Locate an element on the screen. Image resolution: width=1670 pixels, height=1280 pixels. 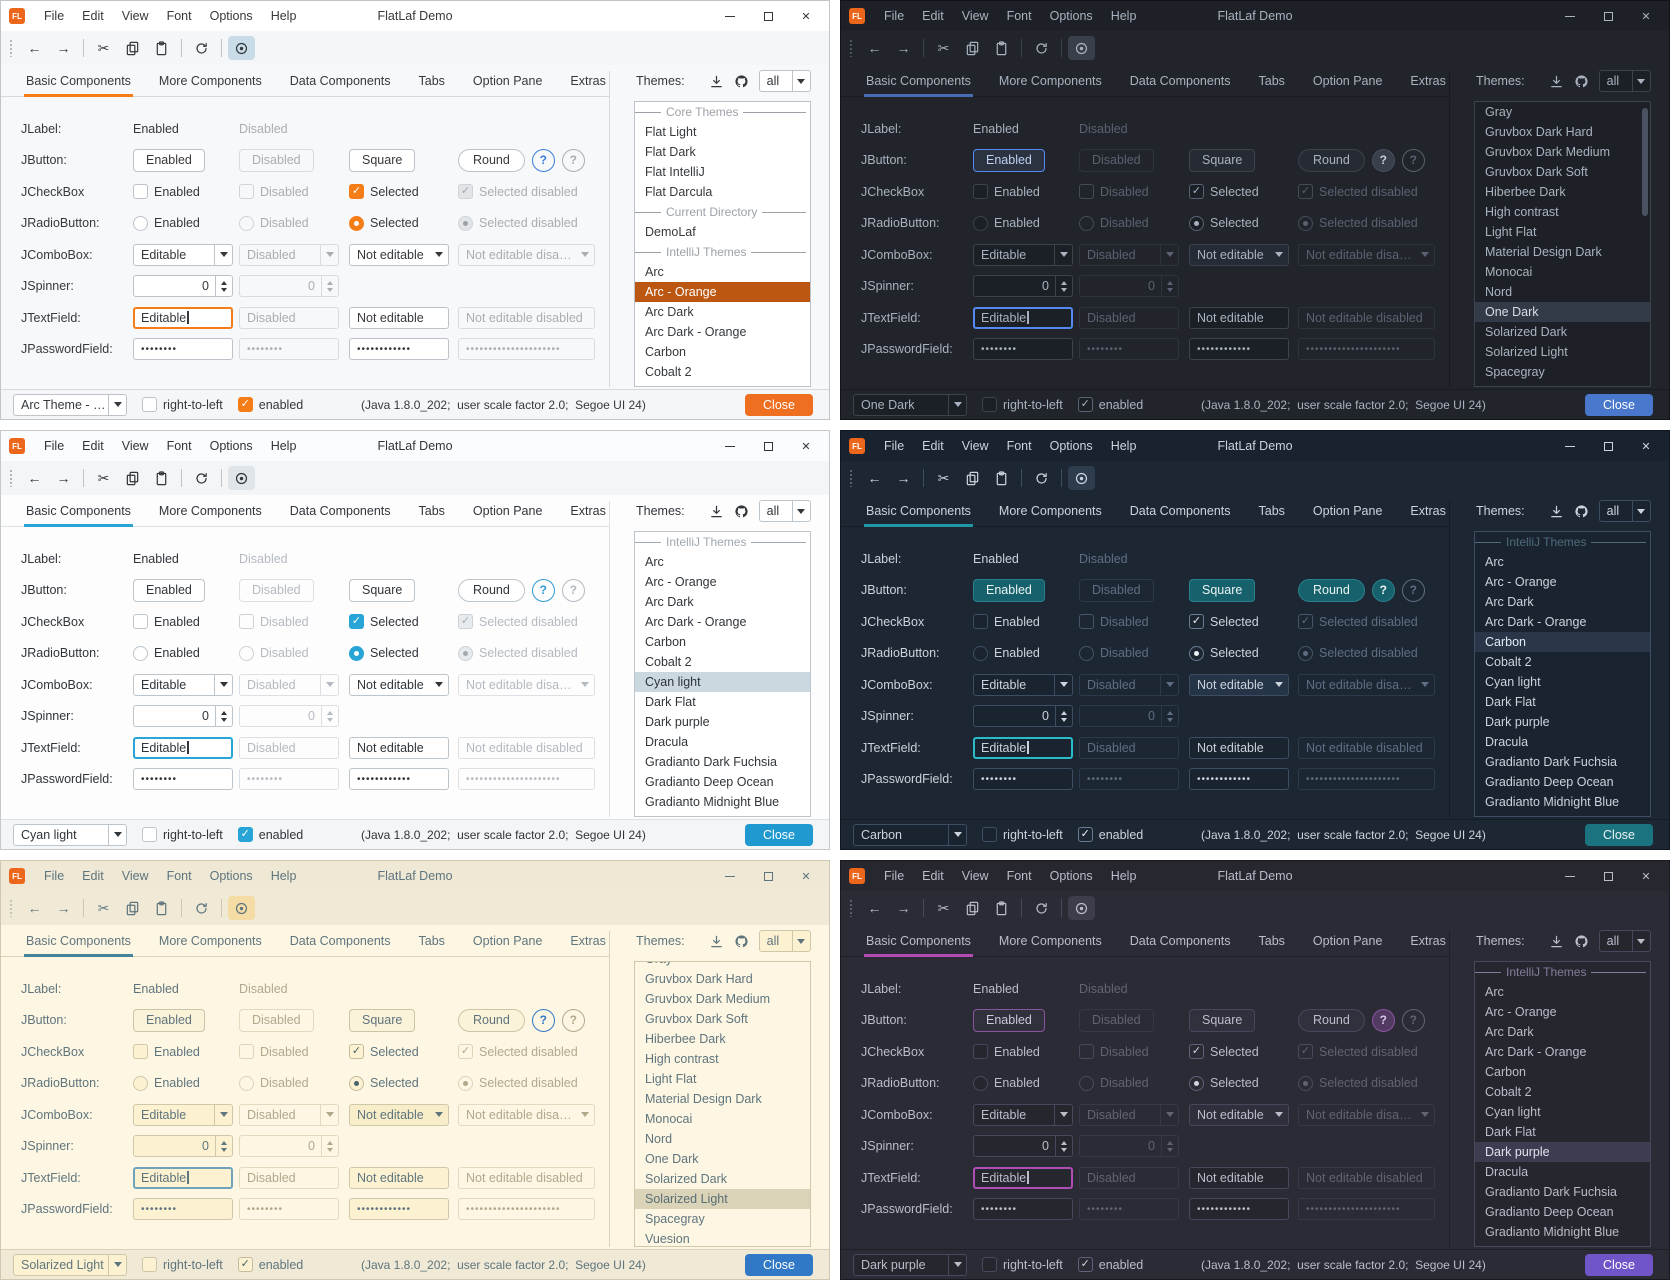
forward-icon is located at coordinates (63, 478).